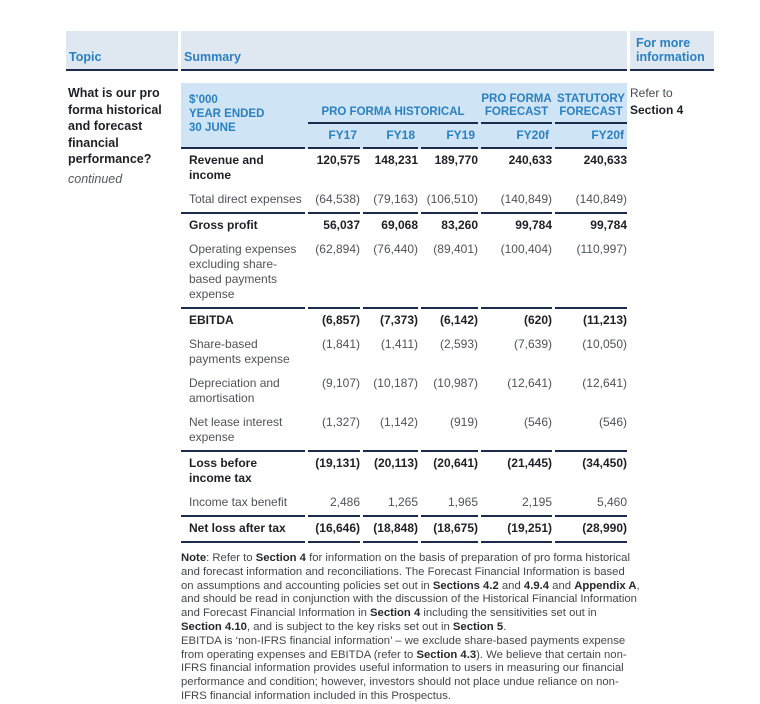 Image resolution: width=760 pixels, height=704 pixels. I want to click on row-value: 1,965, so click(462, 502).